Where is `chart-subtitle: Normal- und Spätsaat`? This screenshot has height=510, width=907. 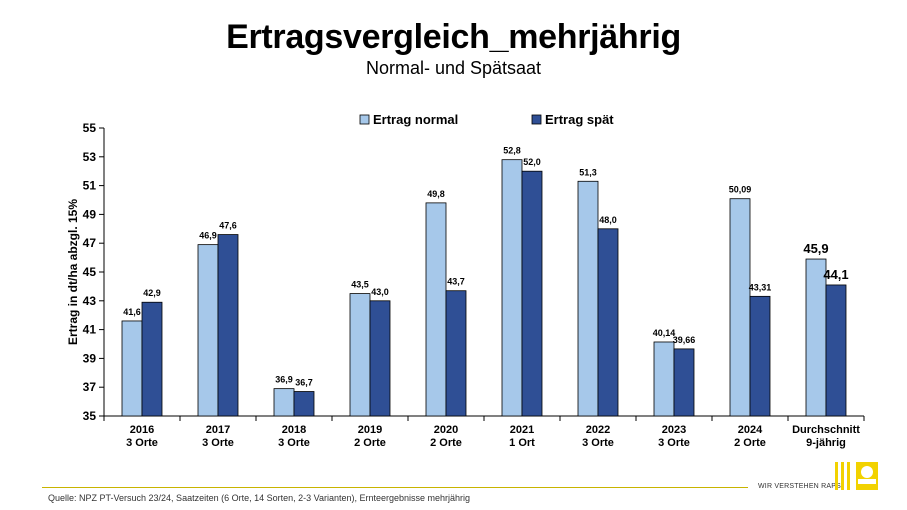 chart-subtitle: Normal- und Spätsaat is located at coordinates (453, 68).